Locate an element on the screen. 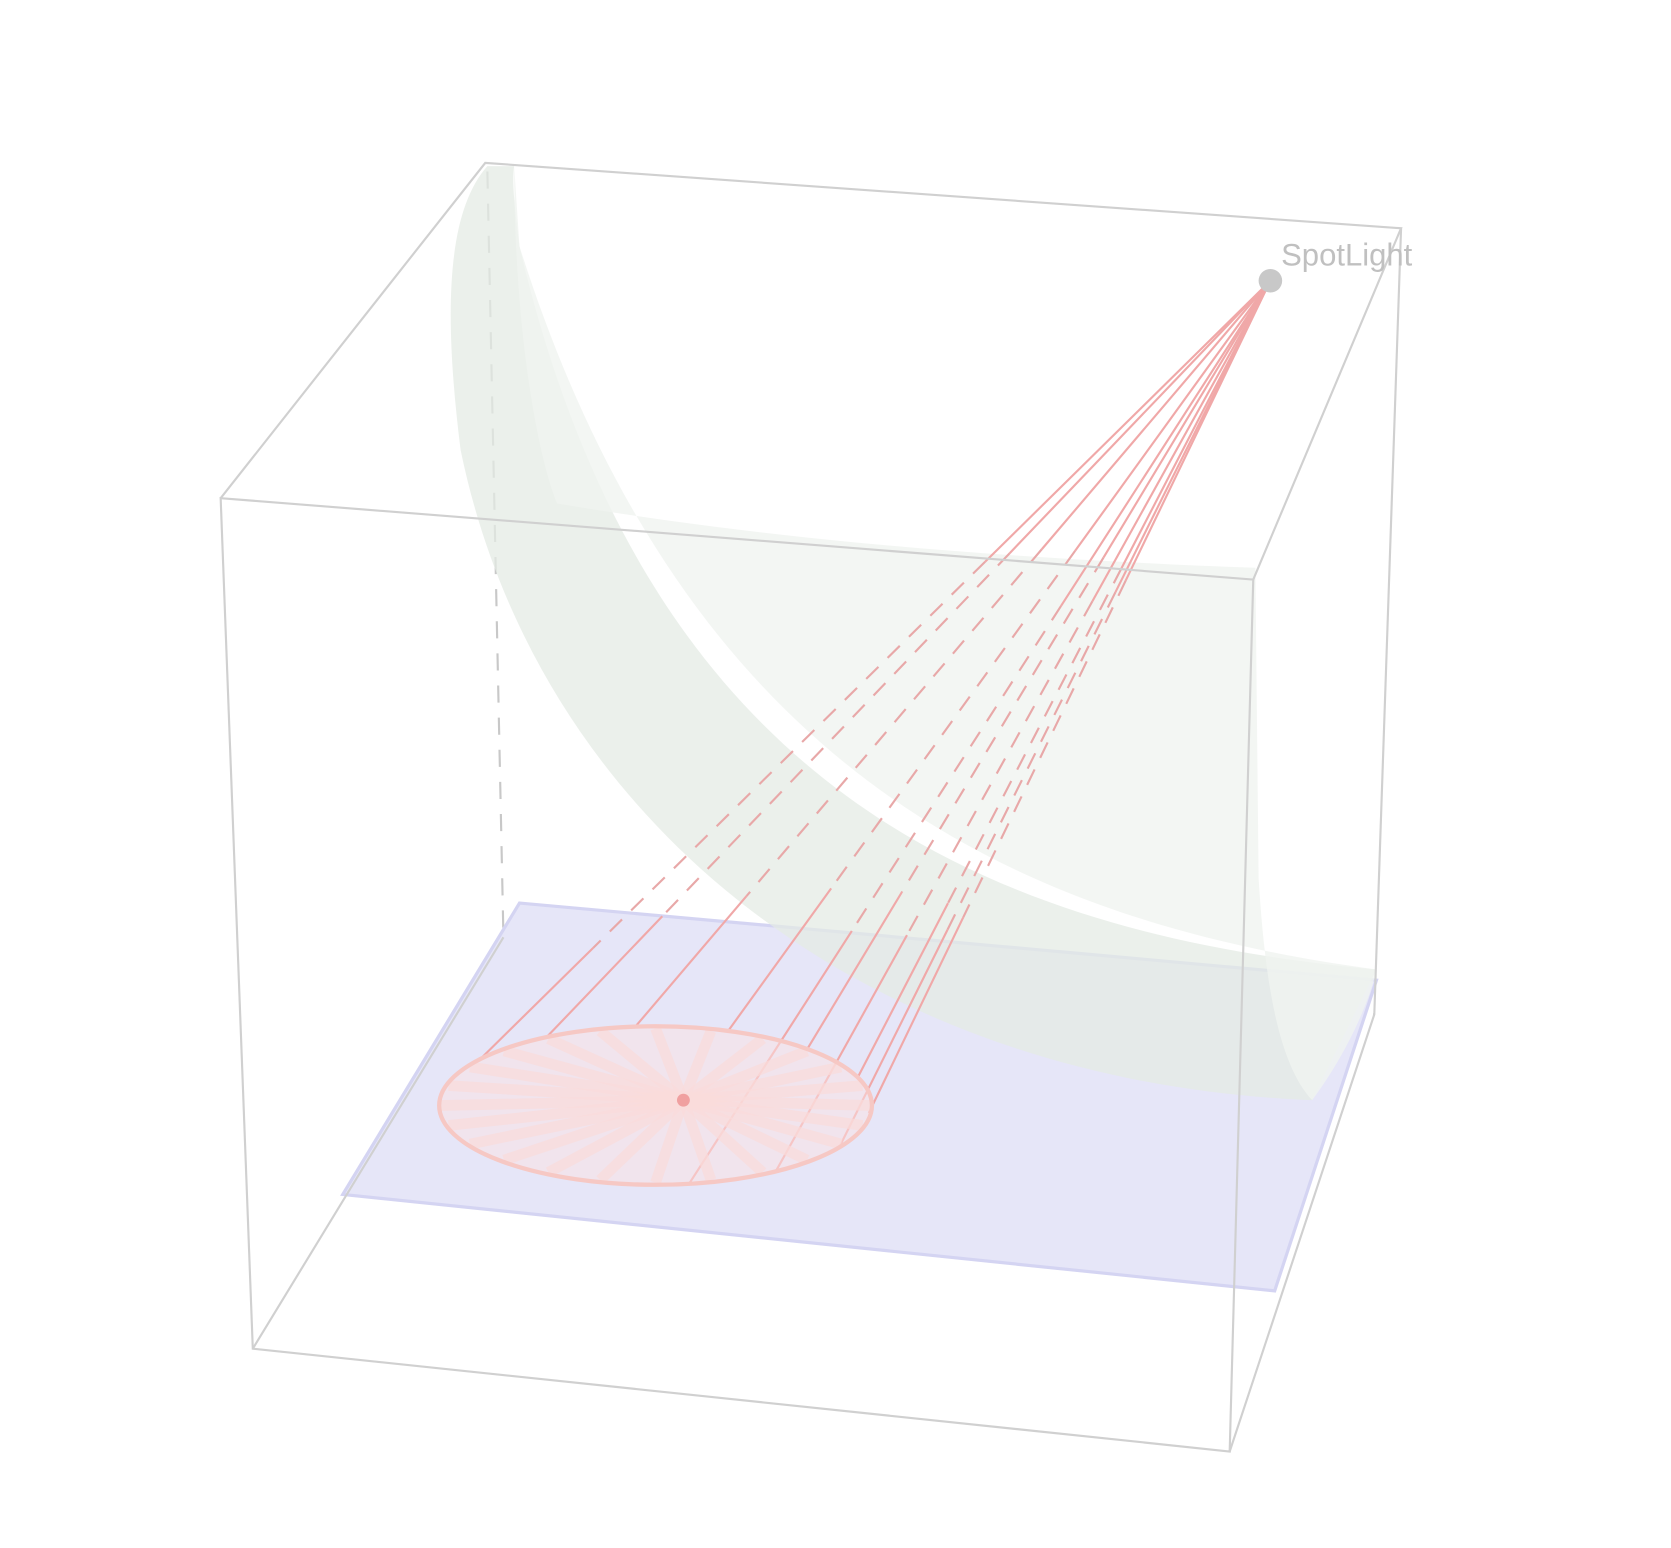 The width and height of the screenshot is (1671, 1548). disk-rim is located at coordinates (656, 1105).